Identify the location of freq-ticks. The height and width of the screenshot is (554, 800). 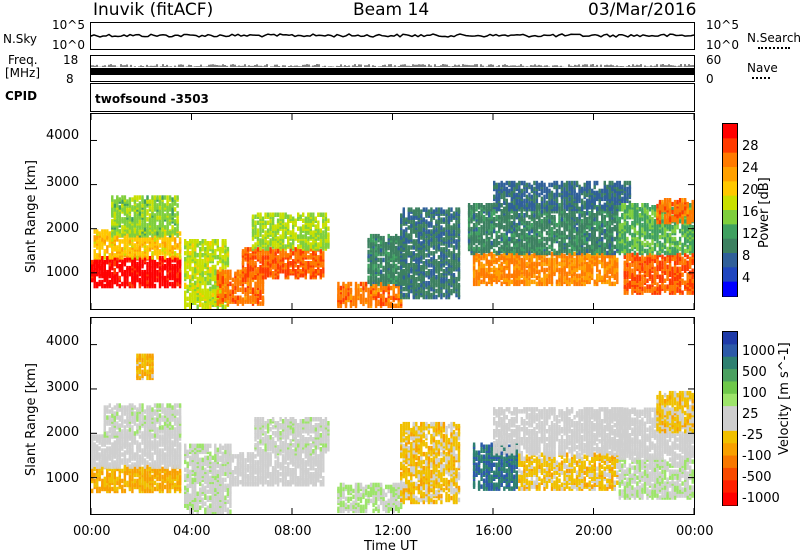
(392, 65).